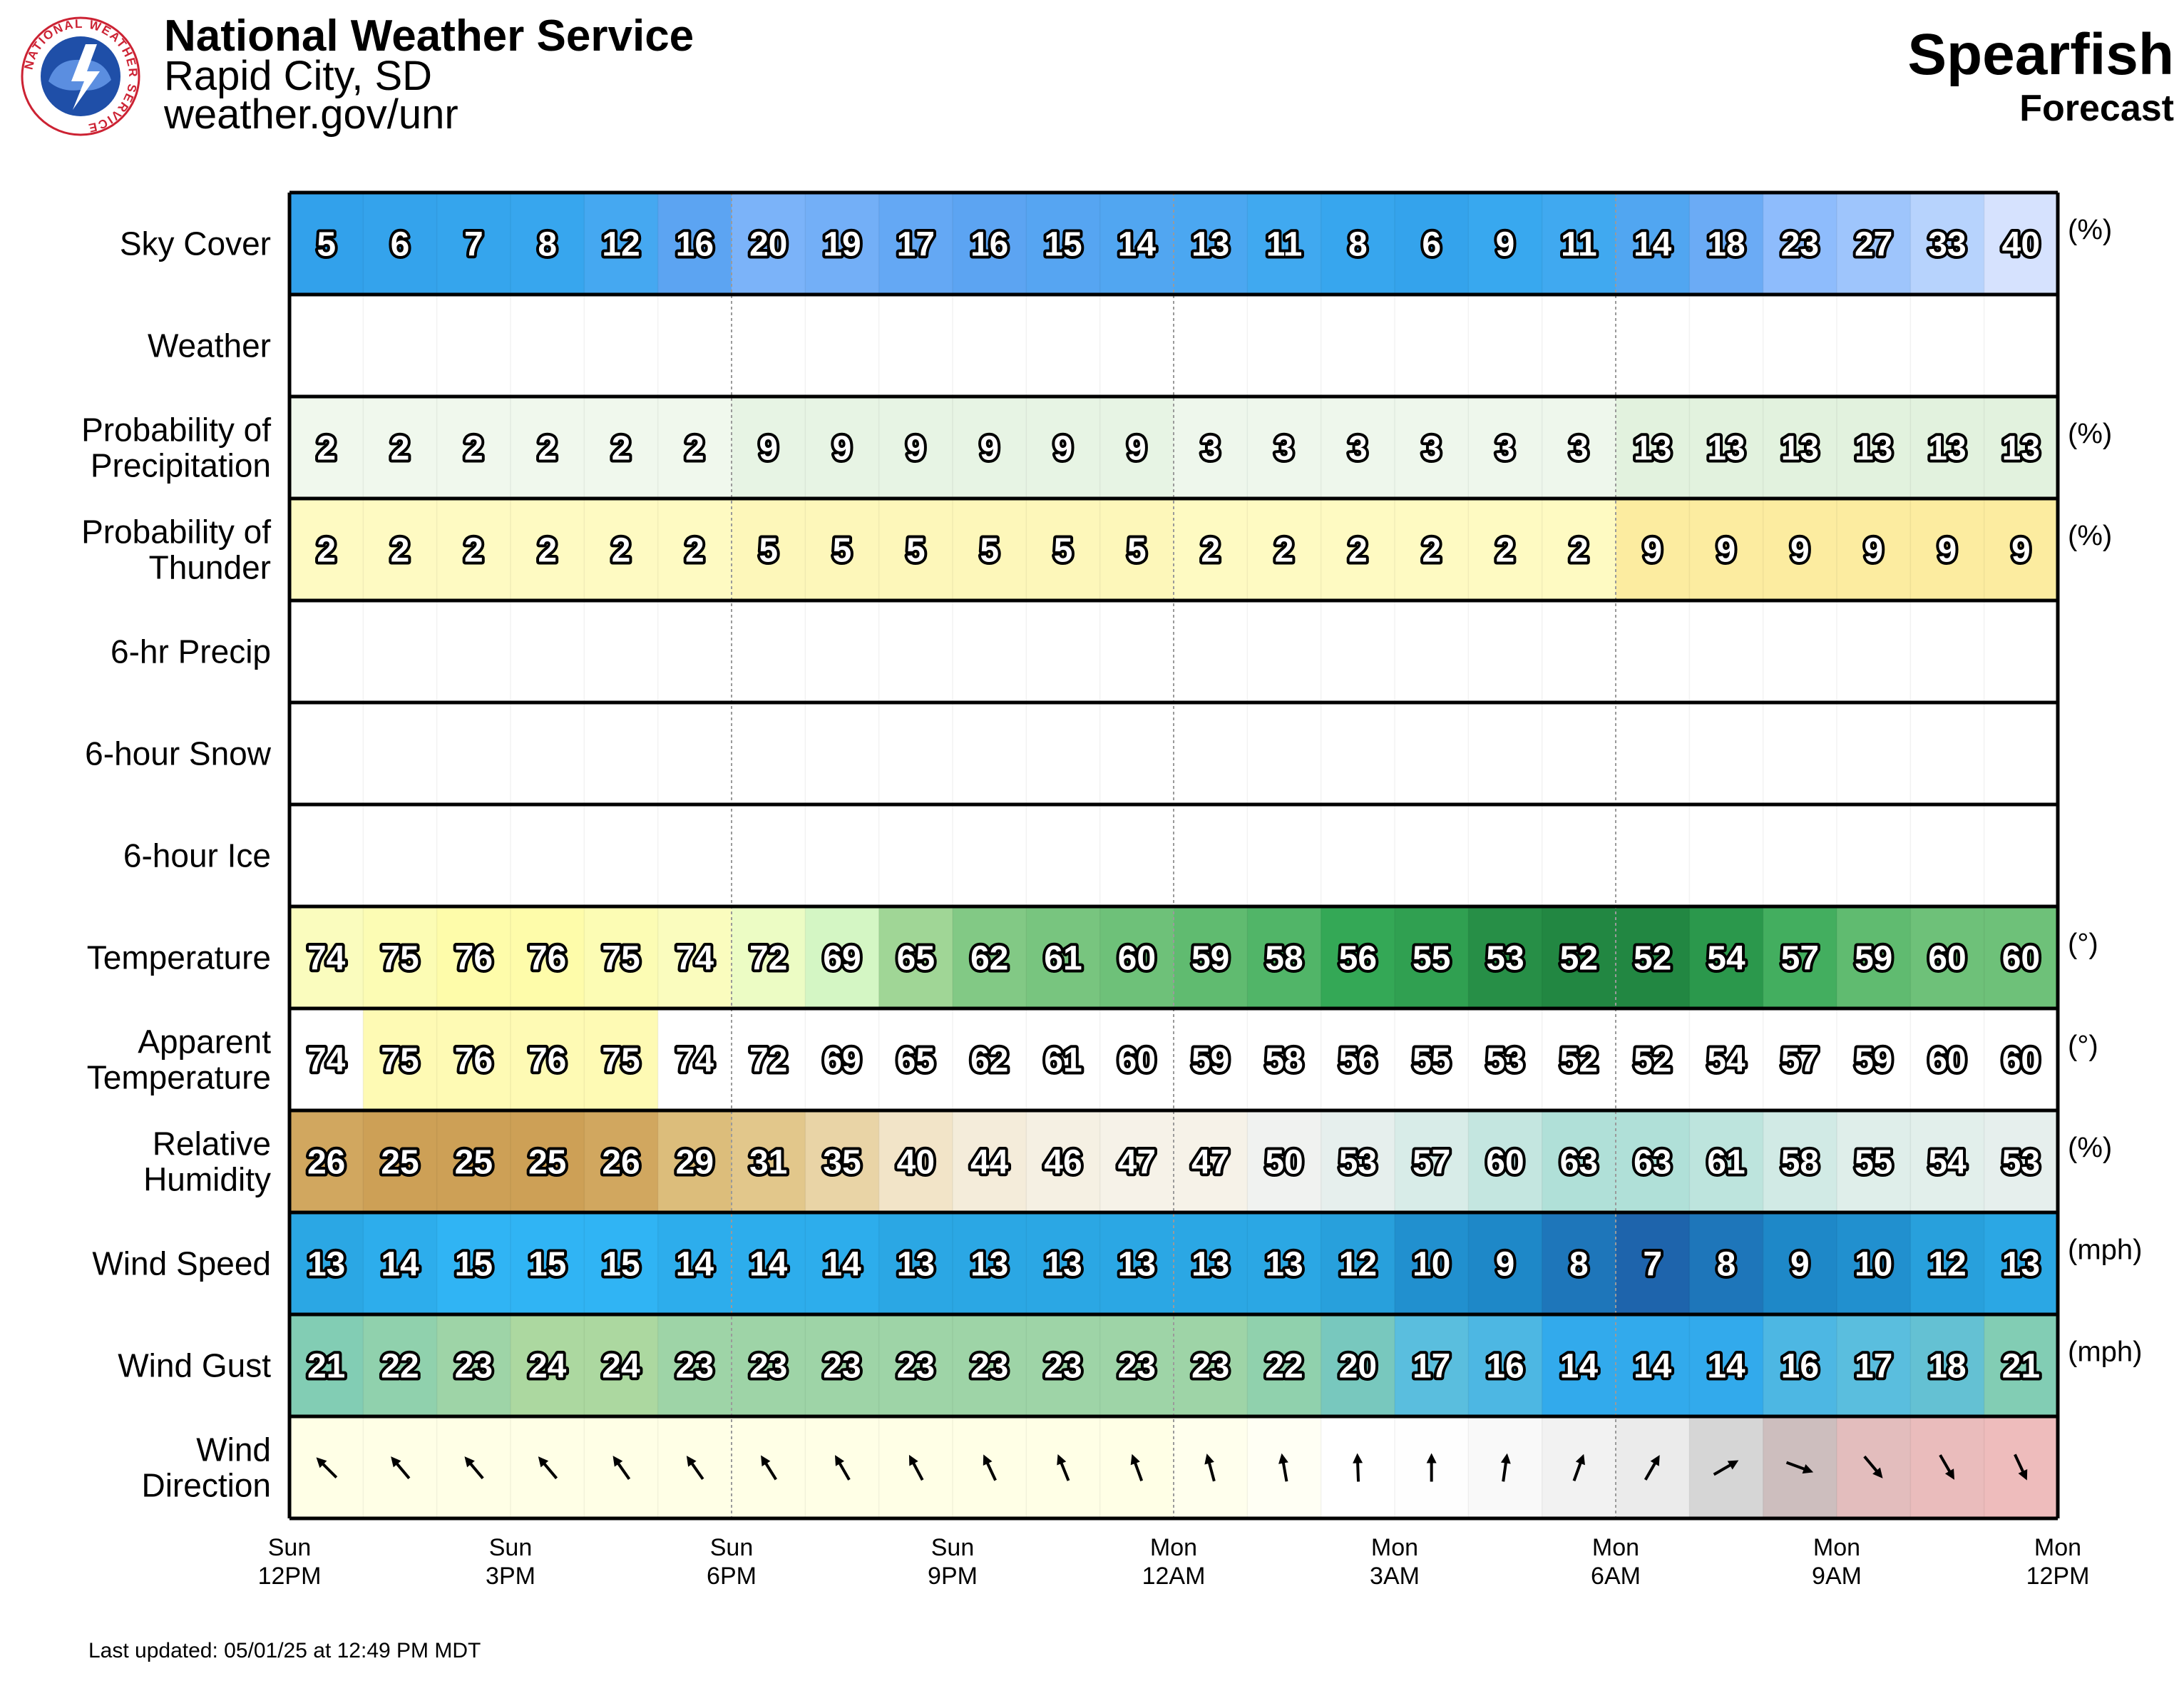 This screenshot has width=2184, height=1681. What do you see at coordinates (1505, 1061) in the screenshot?
I see `cell-value-apparent: 53` at bounding box center [1505, 1061].